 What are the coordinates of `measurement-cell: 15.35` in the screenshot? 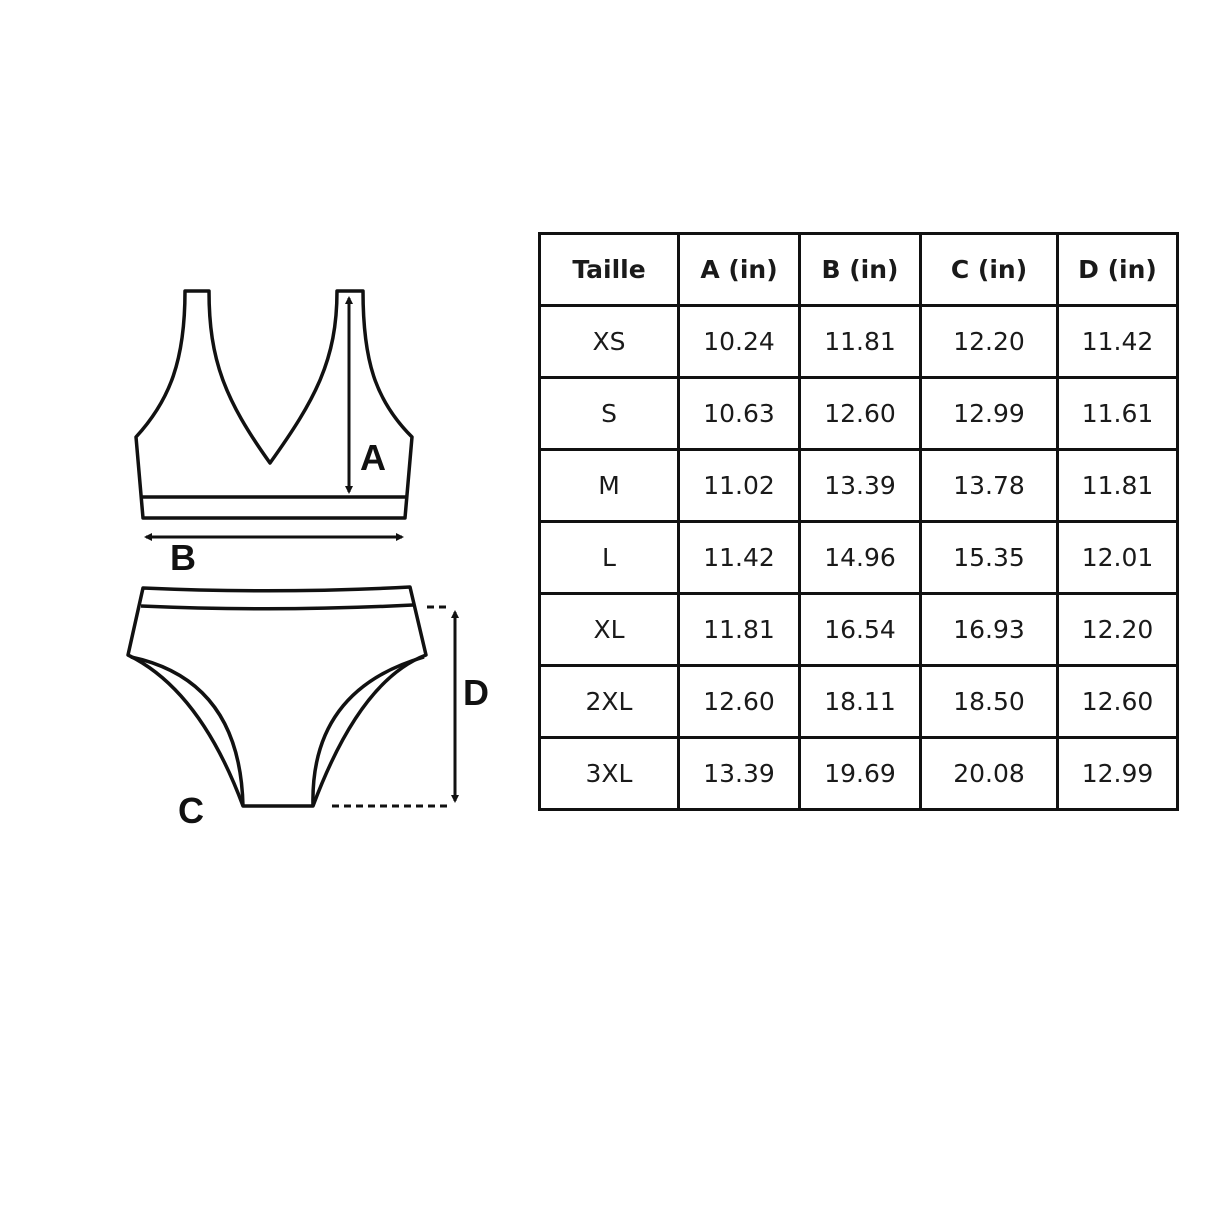 It's located at (989, 557).